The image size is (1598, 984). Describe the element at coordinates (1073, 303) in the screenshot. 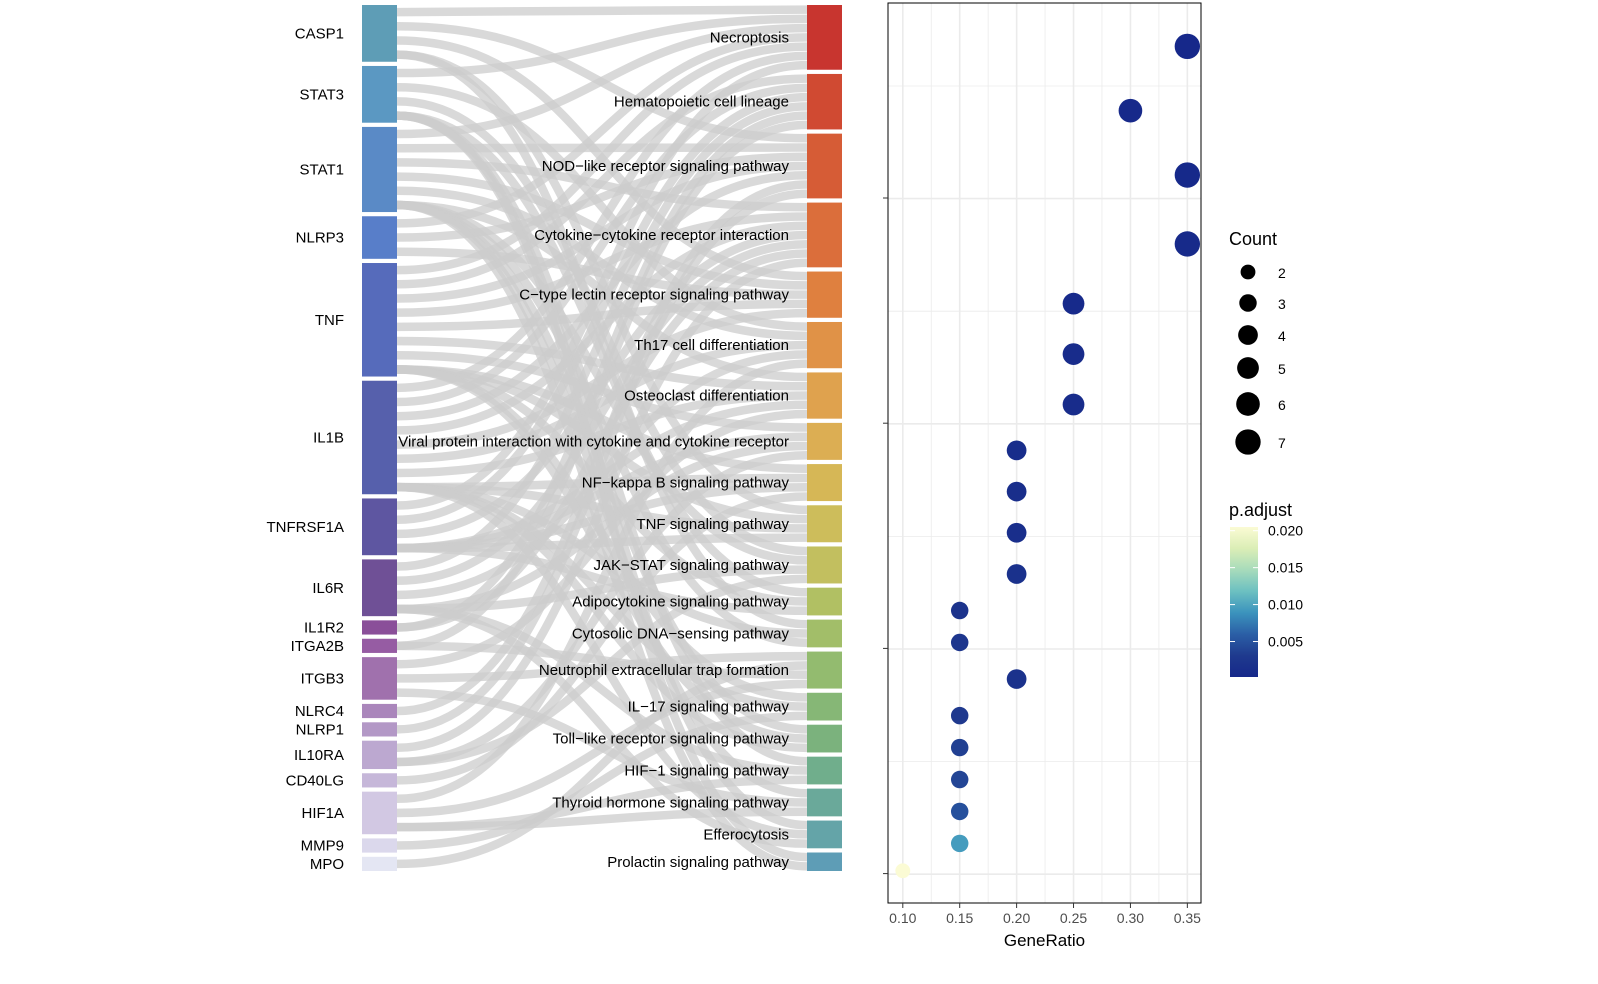

I see `dot-c-type-lectin-receptor-signaling-pathway` at that location.